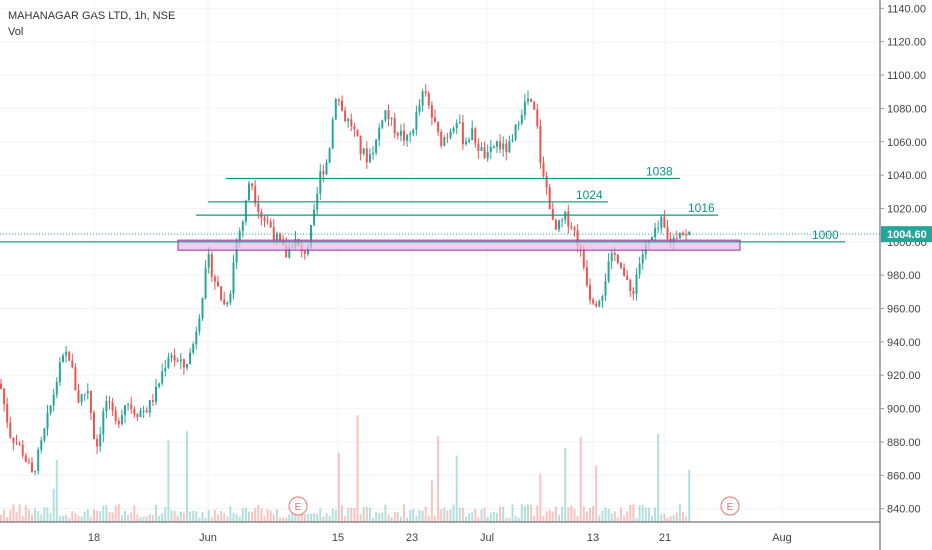  What do you see at coordinates (440, 538) in the screenshot?
I see `x-axis-ticks: 18 Jun 15 23 Jul 13 21 Aug` at bounding box center [440, 538].